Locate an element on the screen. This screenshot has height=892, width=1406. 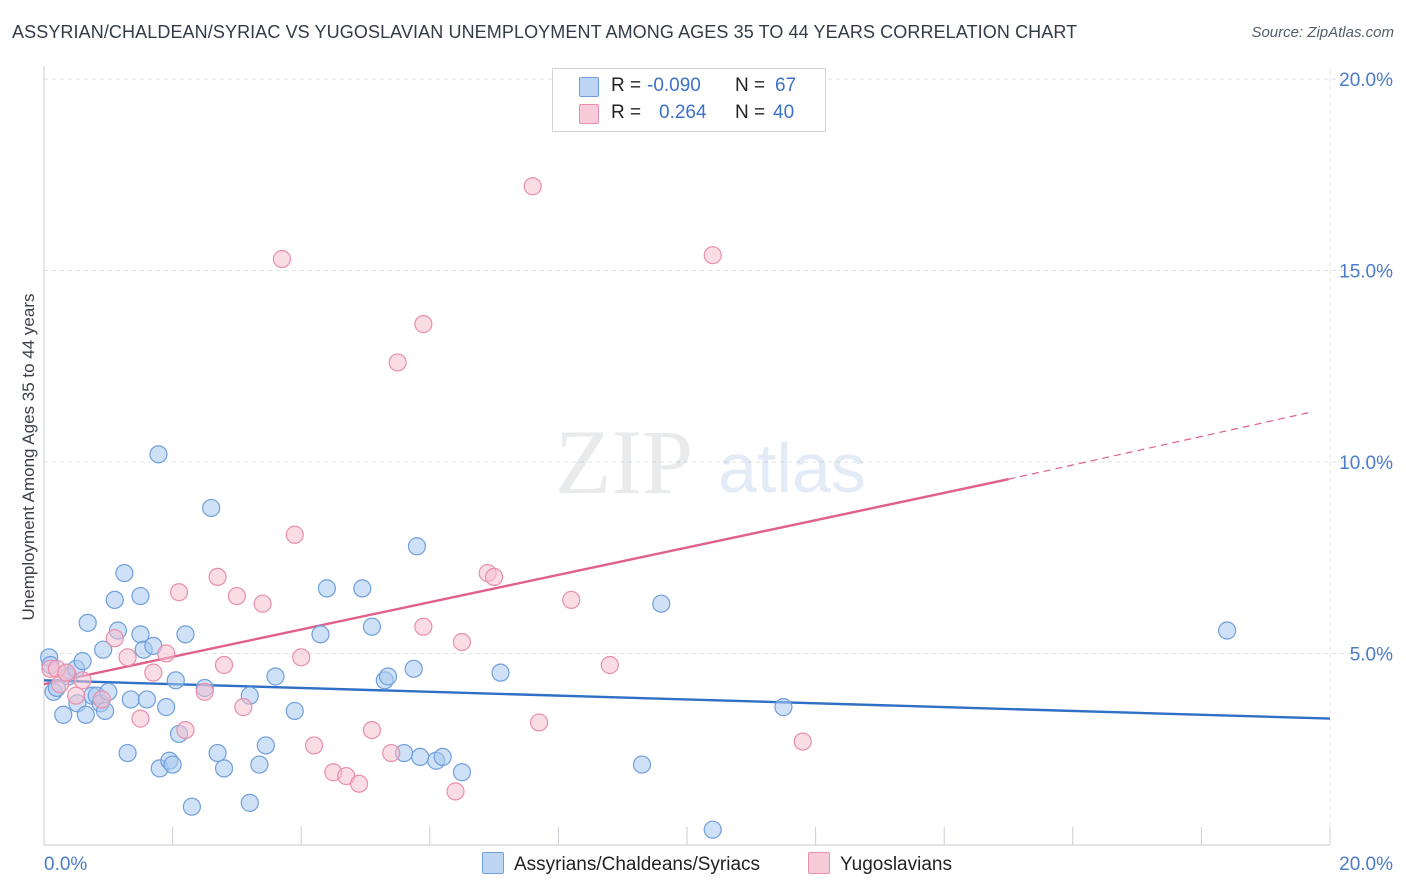
legend-swatch-pink is located at coordinates (589, 114).